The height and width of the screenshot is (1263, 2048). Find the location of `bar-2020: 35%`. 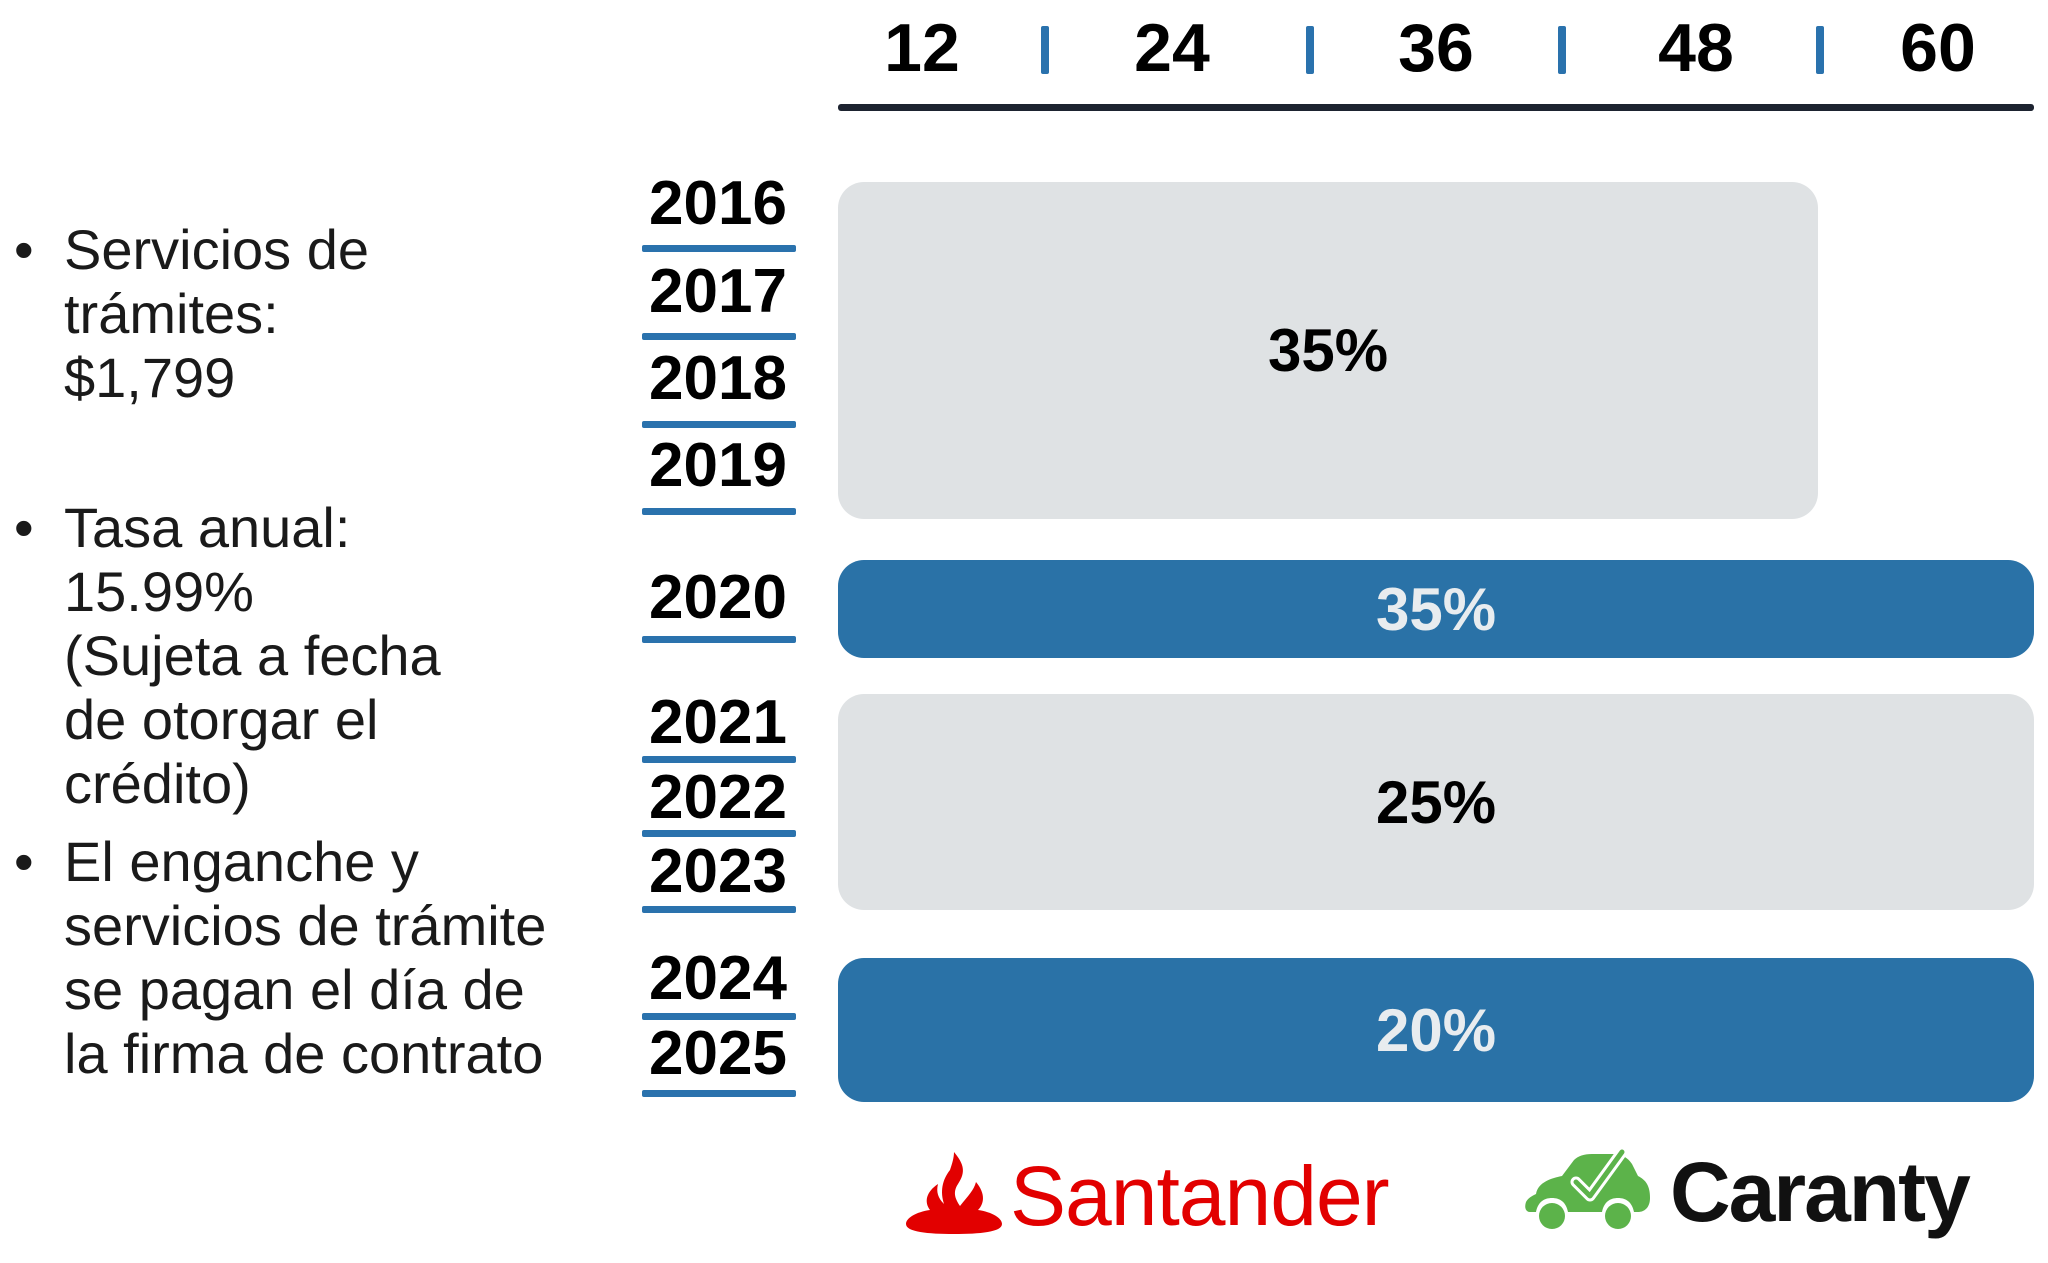

bar-2020: 35% is located at coordinates (1436, 609).